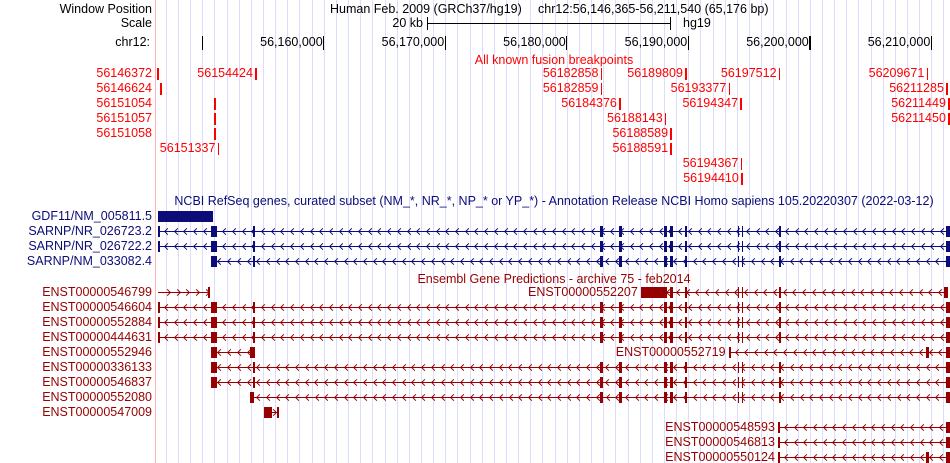  What do you see at coordinates (225, 73) in the screenshot?
I see `breakpoint-label: 56154424` at bounding box center [225, 73].